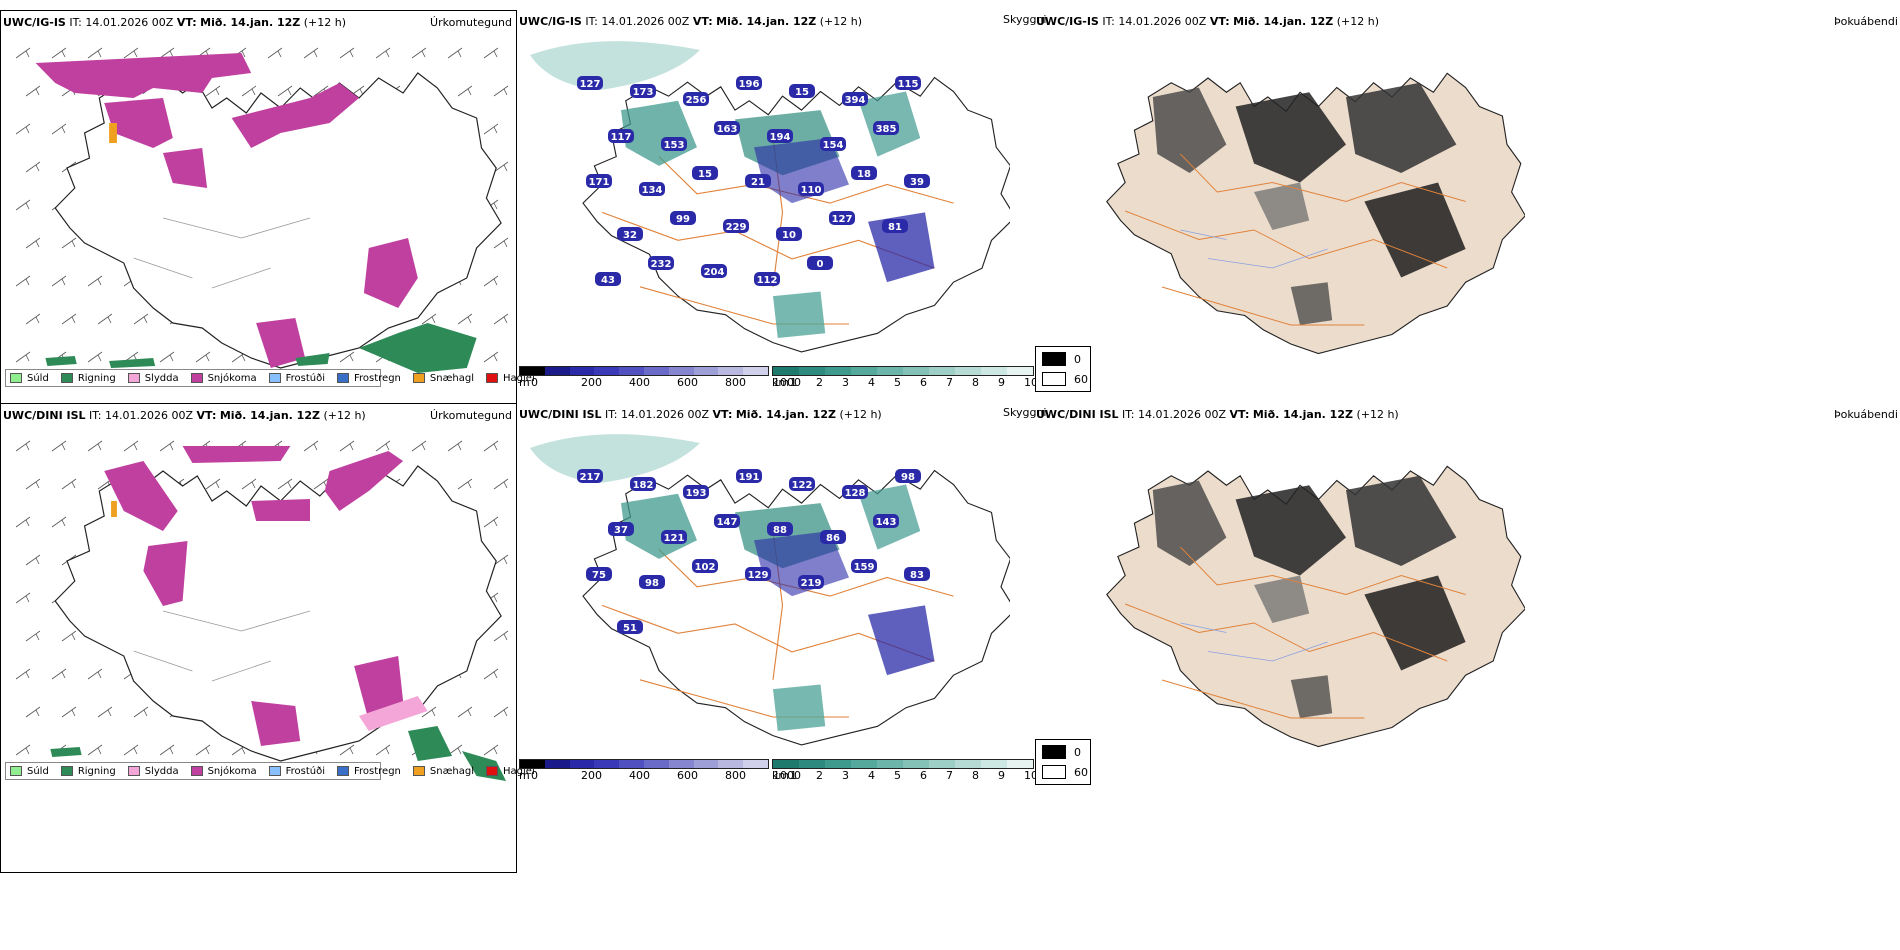  I want to click on ceiling-label: 256, so click(696, 100).